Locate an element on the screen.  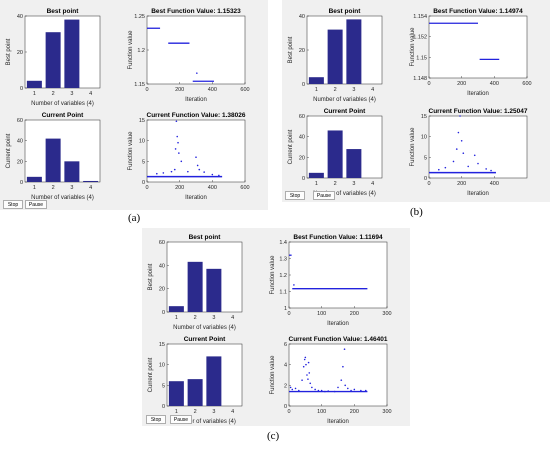
y-tick-label: 1.3 is located at coordinates (283, 260).